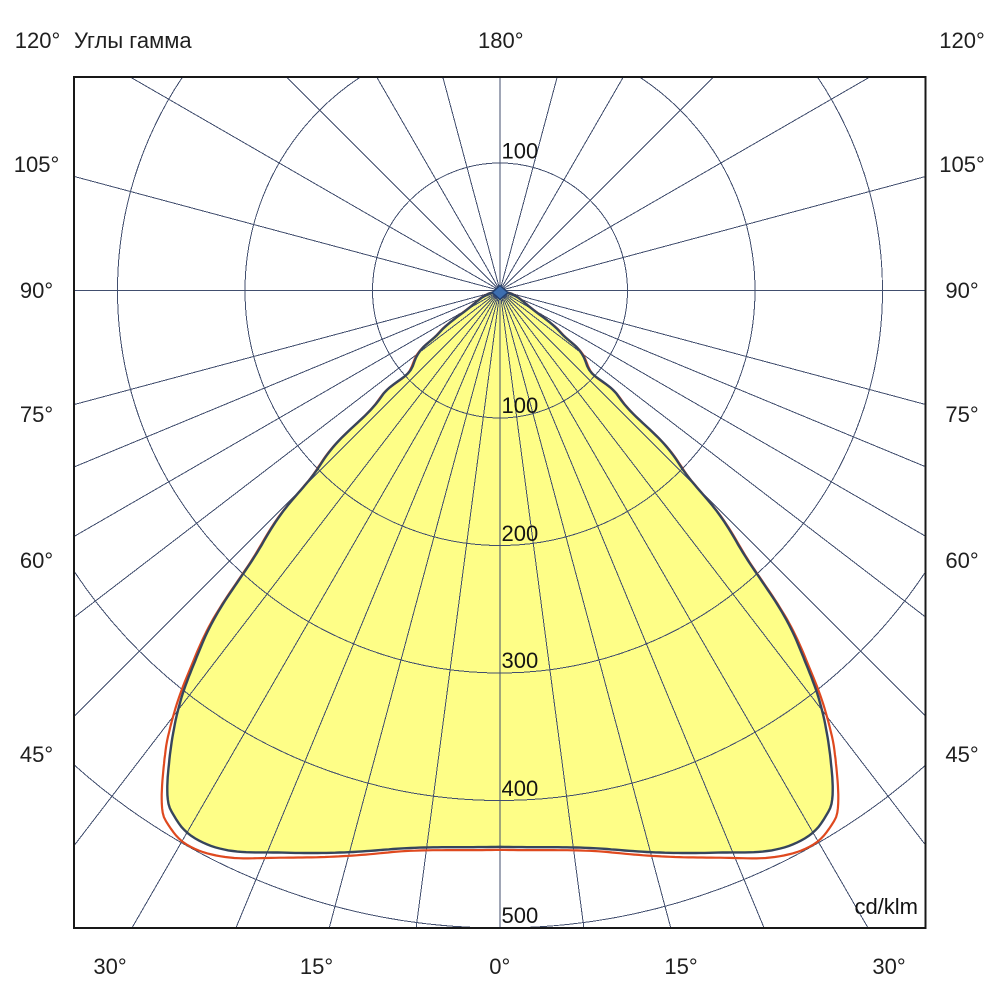 This screenshot has width=1000, height=1000. I want to click on svg-text: 400, so click(520, 788).